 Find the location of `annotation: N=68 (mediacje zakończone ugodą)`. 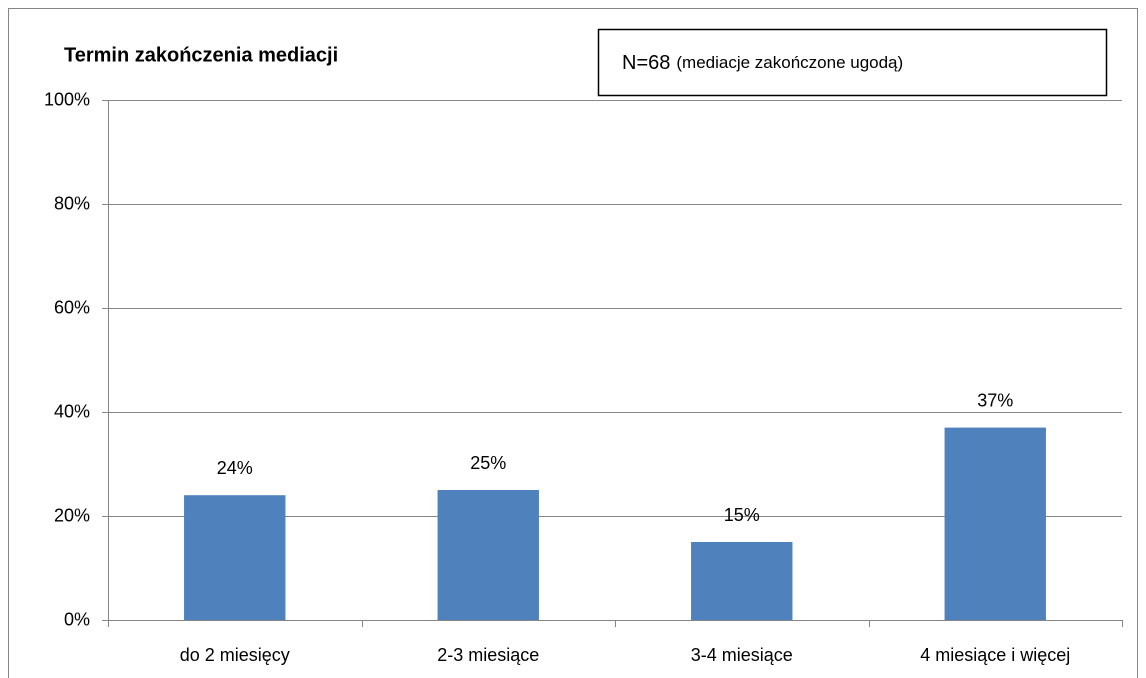

annotation: N=68 (mediacje zakończone ugodą) is located at coordinates (762, 63).